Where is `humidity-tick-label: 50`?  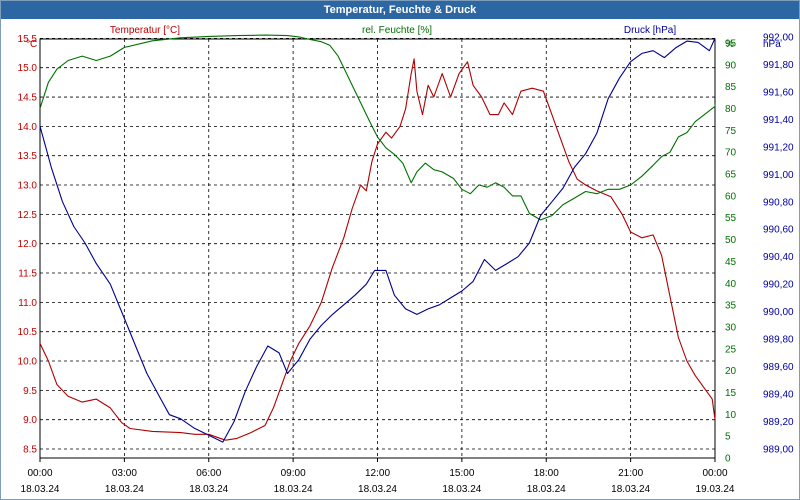 humidity-tick-label: 50 is located at coordinates (731, 240).